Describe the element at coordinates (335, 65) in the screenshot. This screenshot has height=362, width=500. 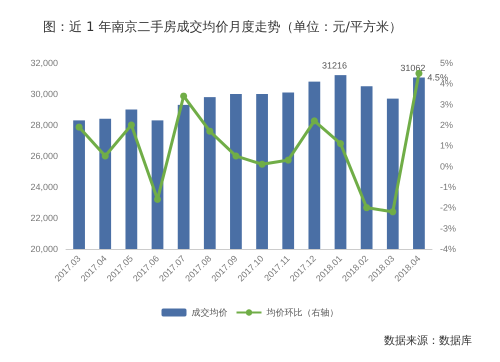
I see `data-label: 31216` at that location.